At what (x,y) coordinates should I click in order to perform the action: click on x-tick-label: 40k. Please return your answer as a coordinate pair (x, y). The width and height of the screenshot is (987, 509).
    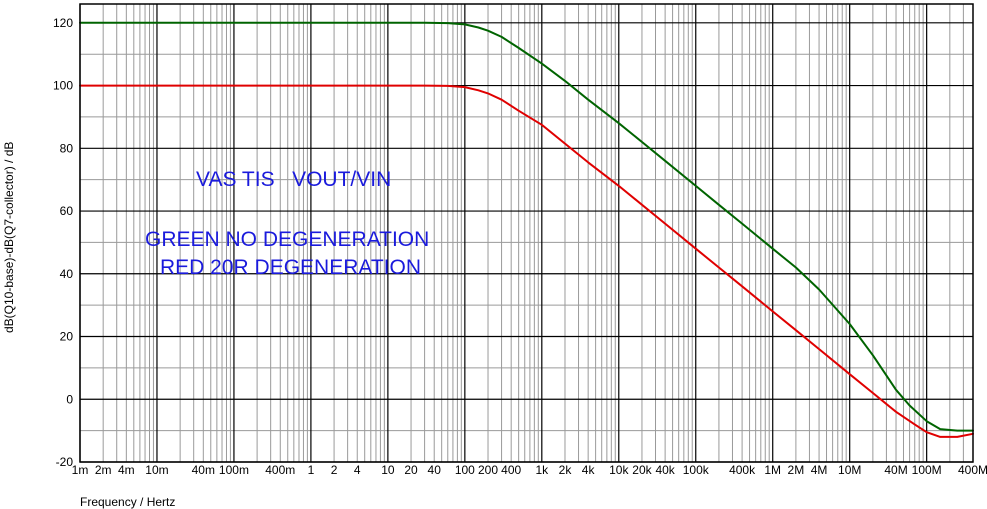
    Looking at the image, I should click on (665, 470).